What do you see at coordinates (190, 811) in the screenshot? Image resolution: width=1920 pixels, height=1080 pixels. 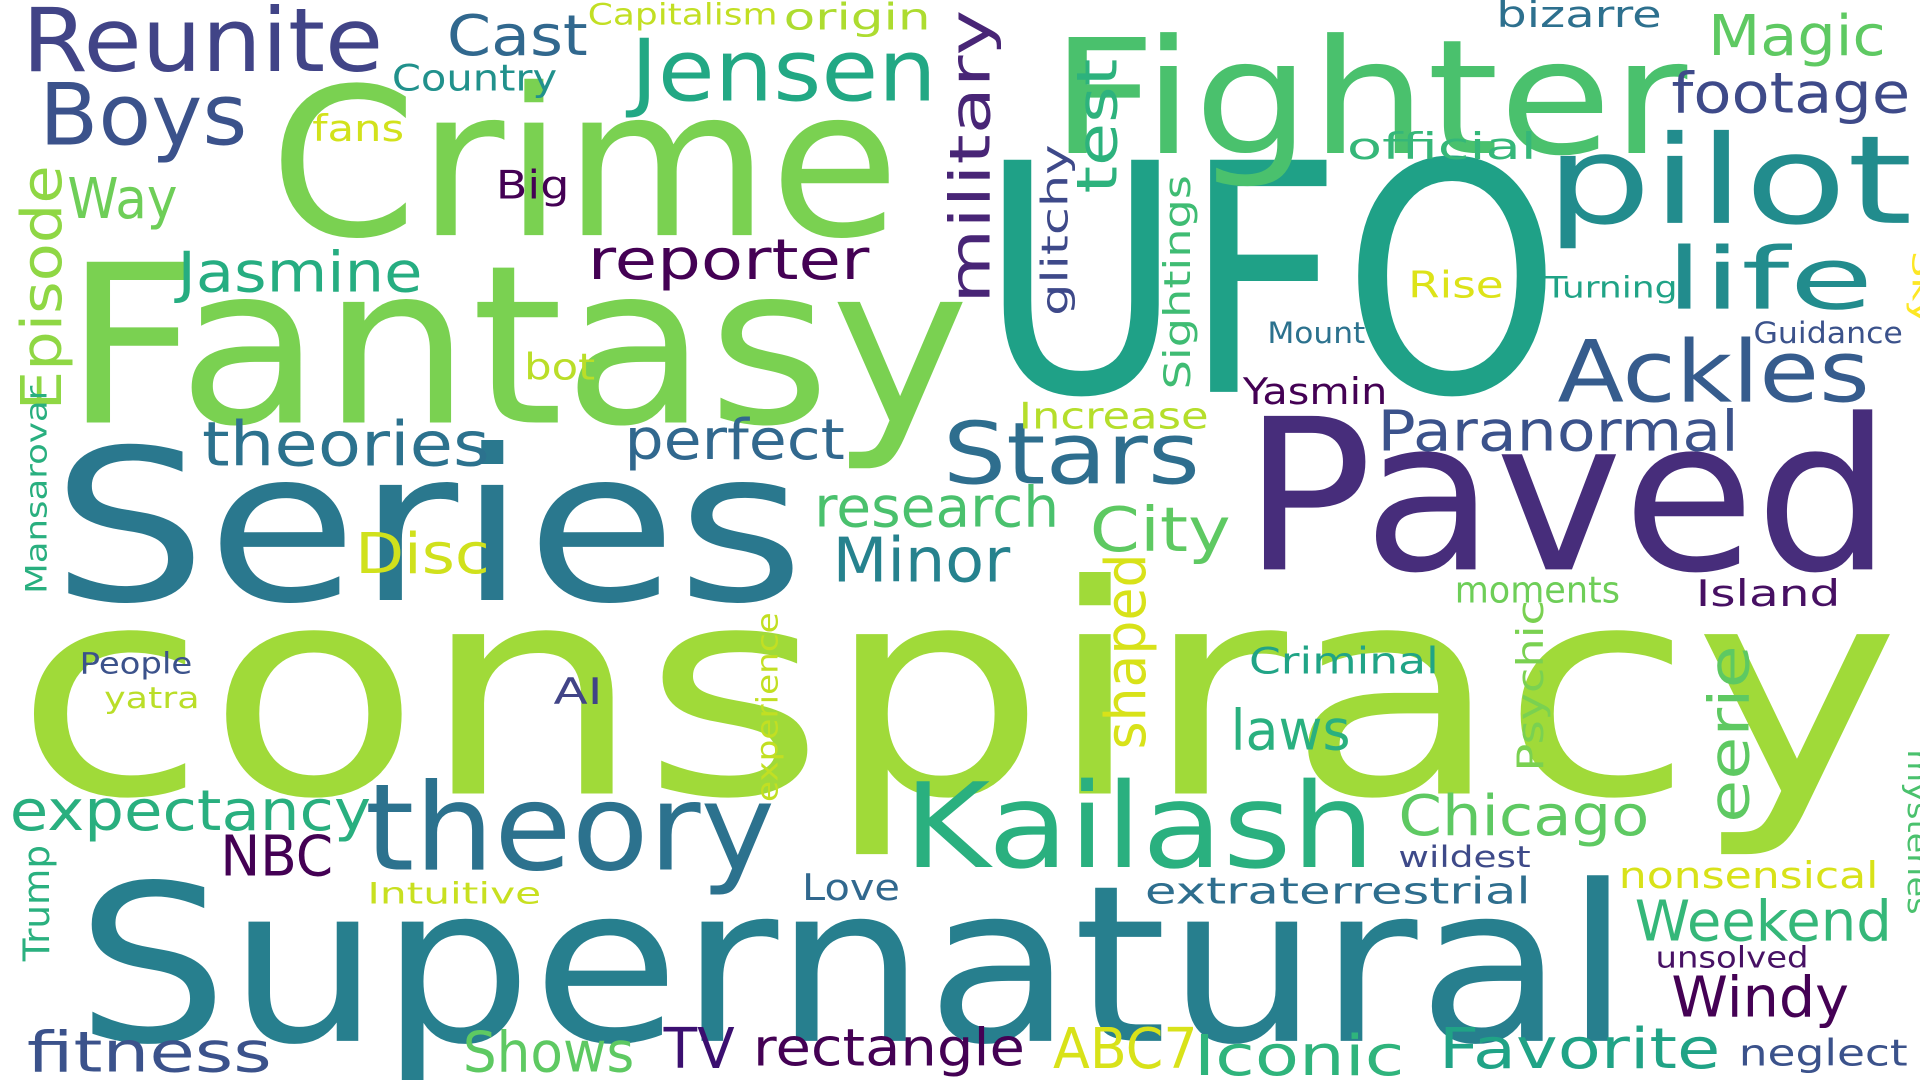 I see `word-expectancy: expectancy` at bounding box center [190, 811].